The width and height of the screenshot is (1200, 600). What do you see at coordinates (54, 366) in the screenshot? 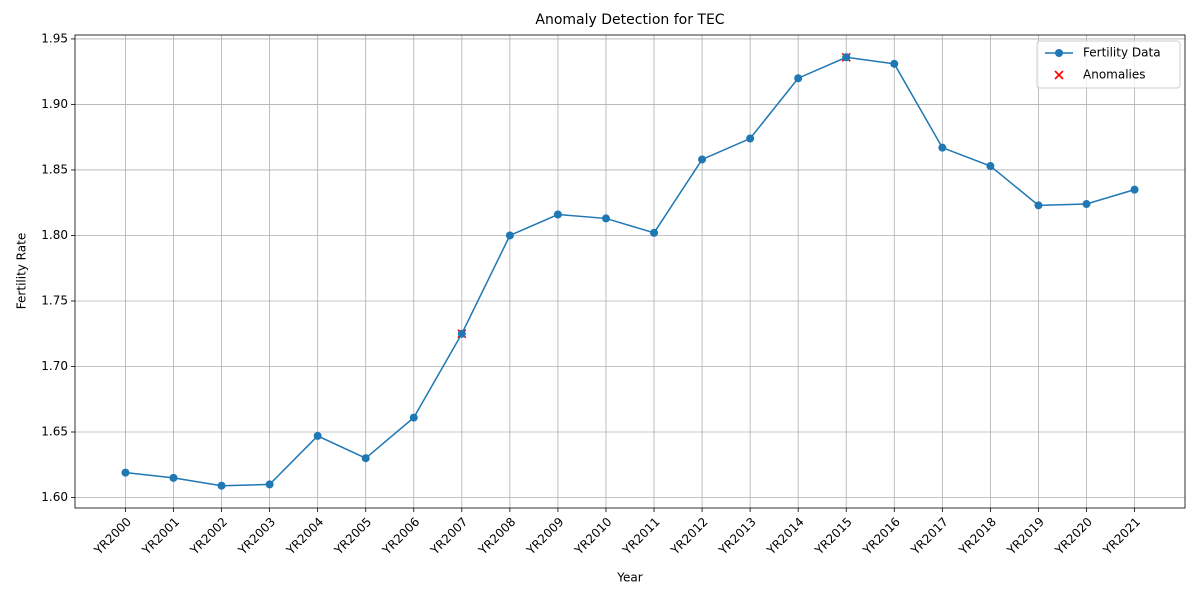
I see `y-tick-label: 1.70` at bounding box center [54, 366].